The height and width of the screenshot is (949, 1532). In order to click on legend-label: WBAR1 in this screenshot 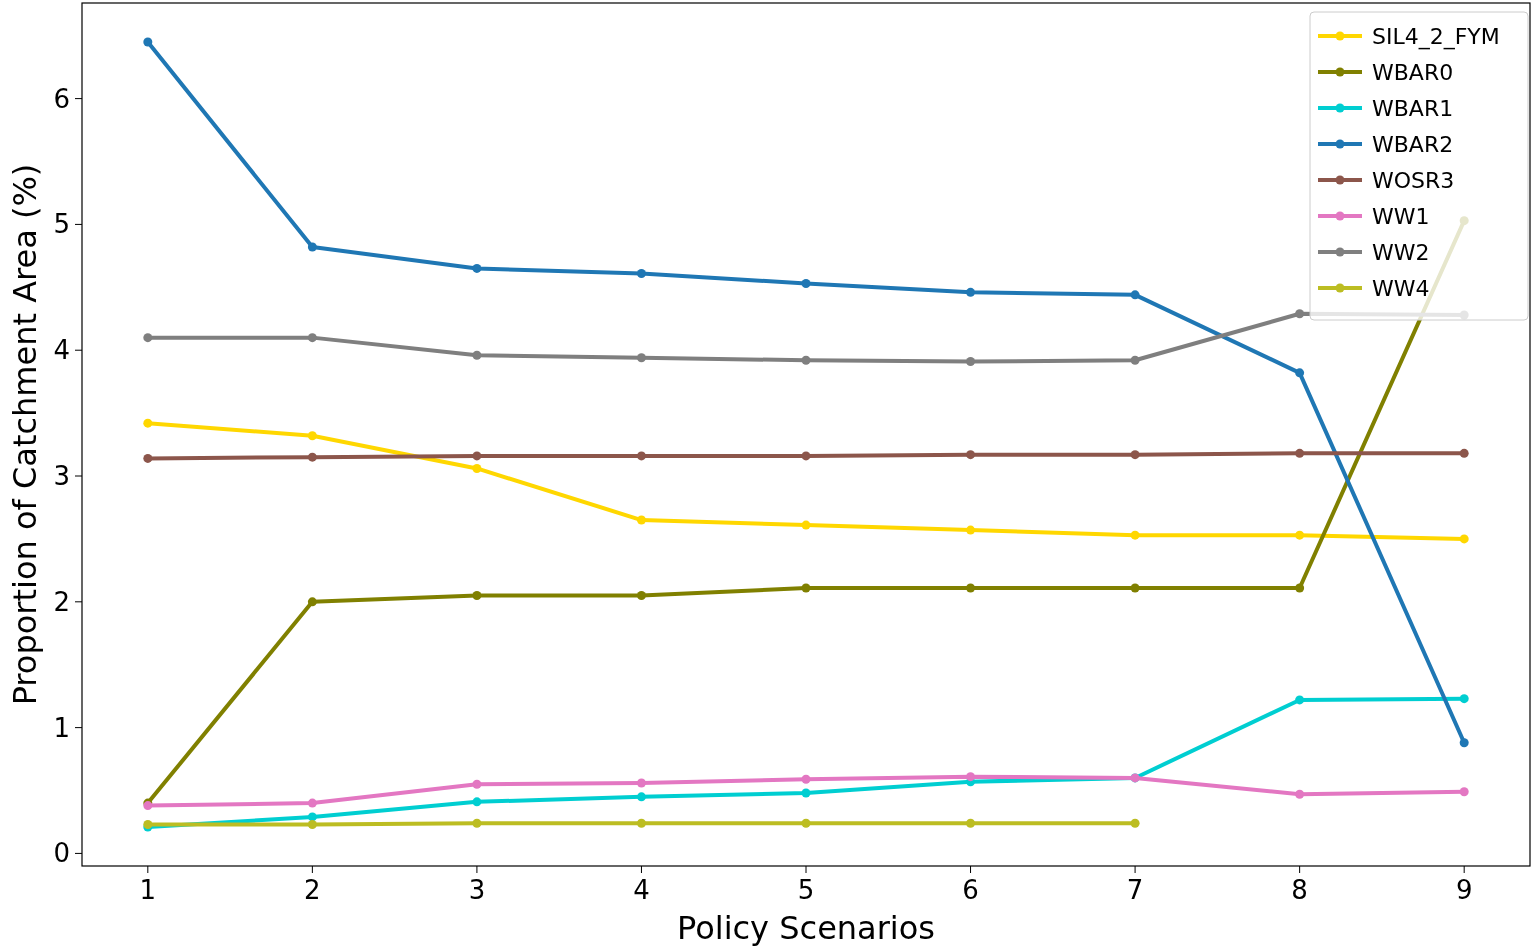, I will do `click(1413, 108)`.